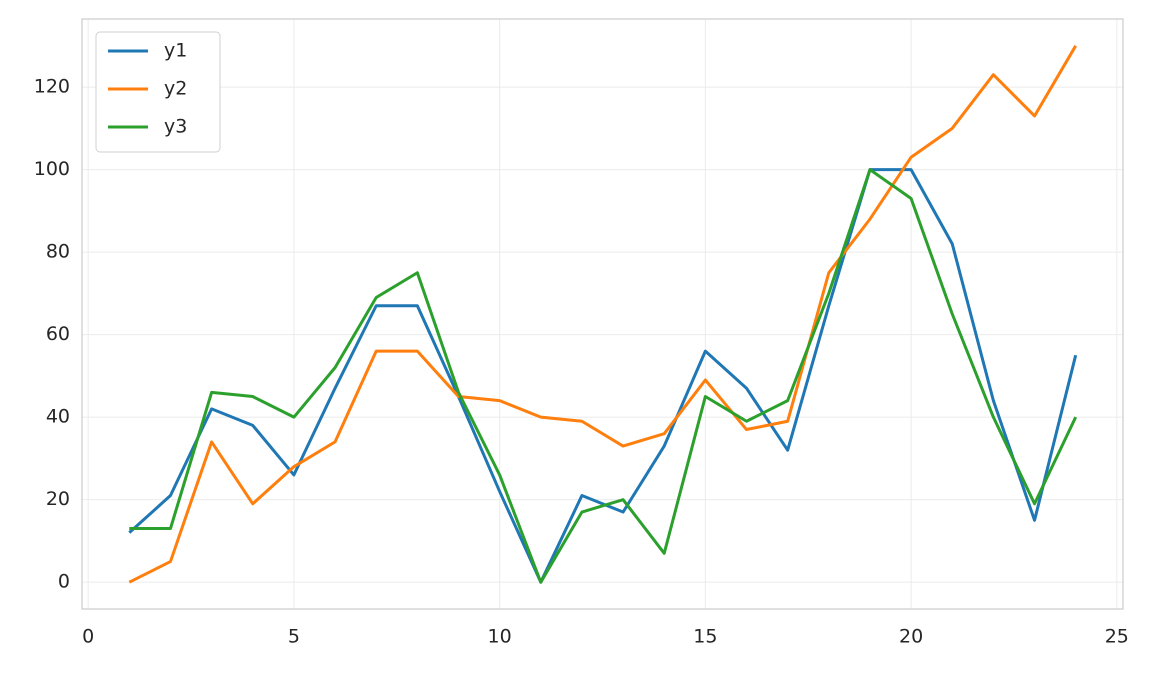  I want to click on y-tick-label: 120, so click(52, 87).